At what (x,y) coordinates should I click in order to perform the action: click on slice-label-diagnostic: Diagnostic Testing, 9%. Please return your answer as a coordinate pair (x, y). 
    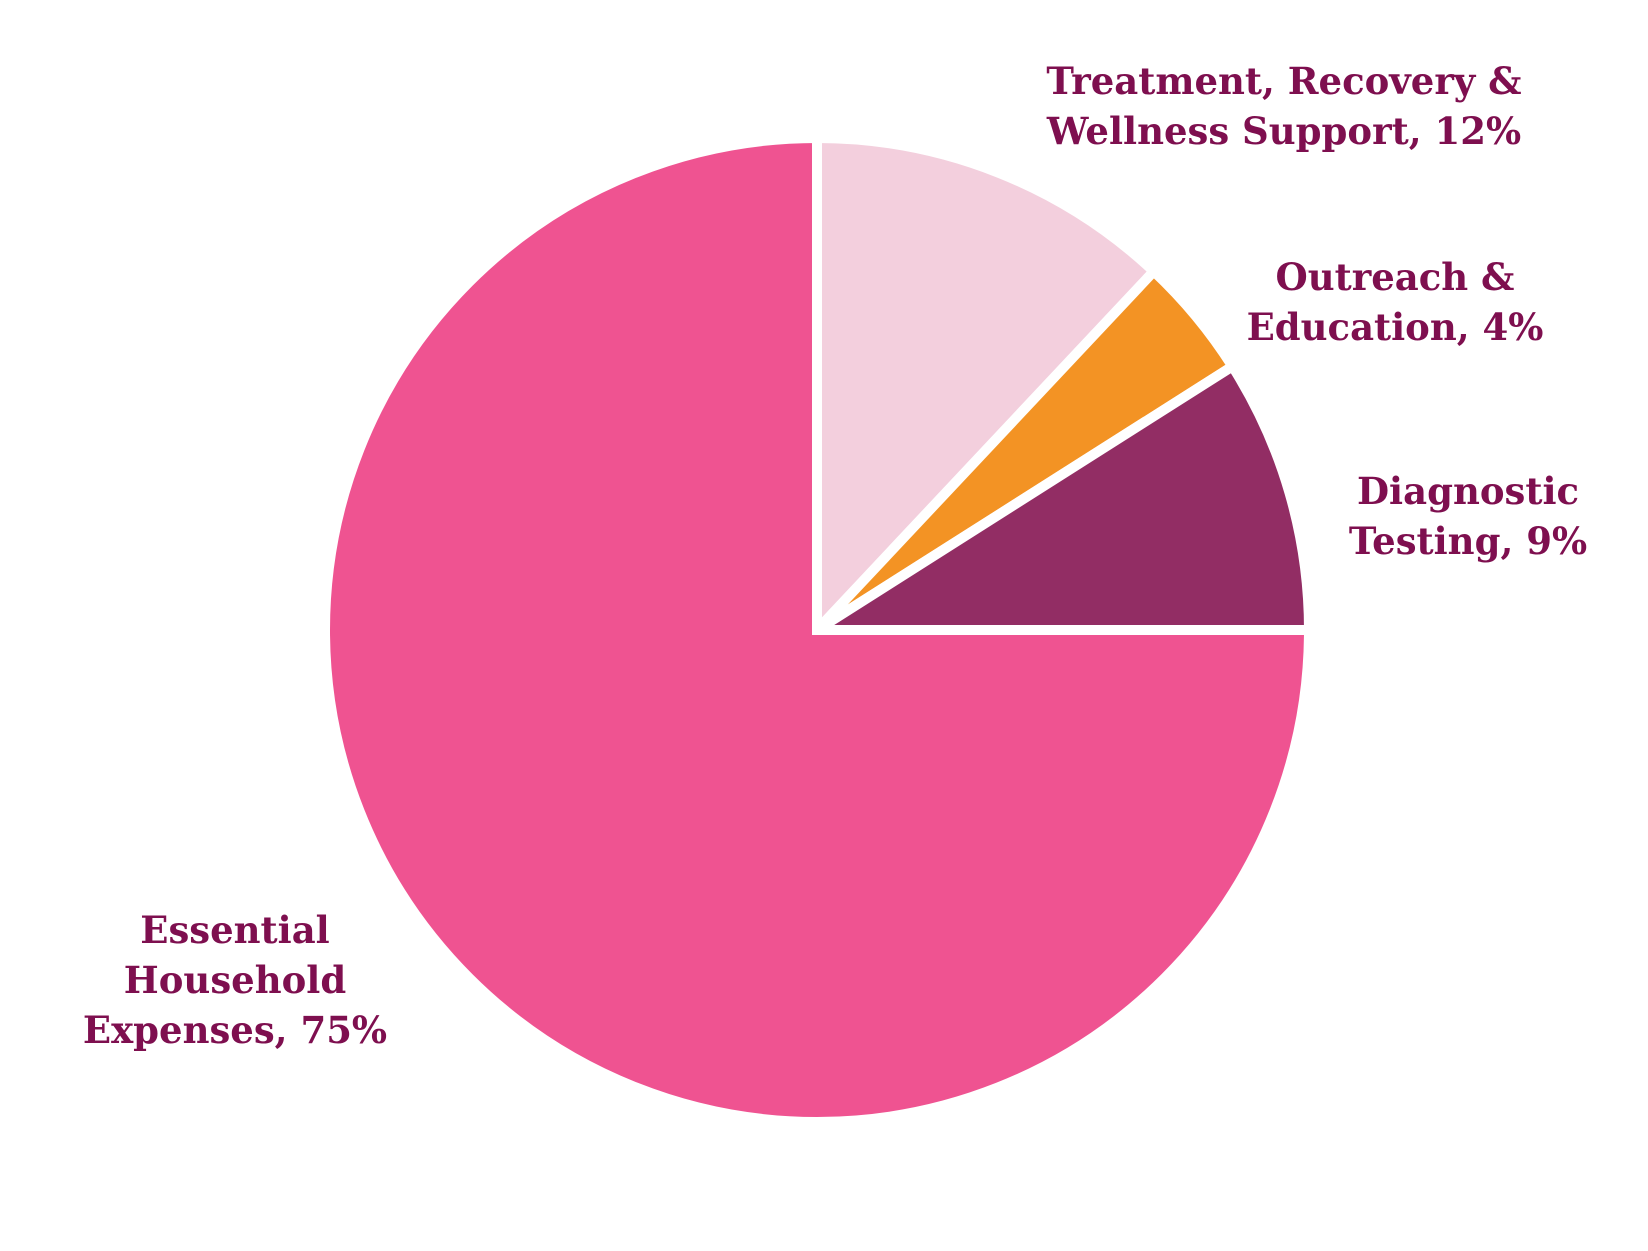
    Looking at the image, I should click on (1468, 516).